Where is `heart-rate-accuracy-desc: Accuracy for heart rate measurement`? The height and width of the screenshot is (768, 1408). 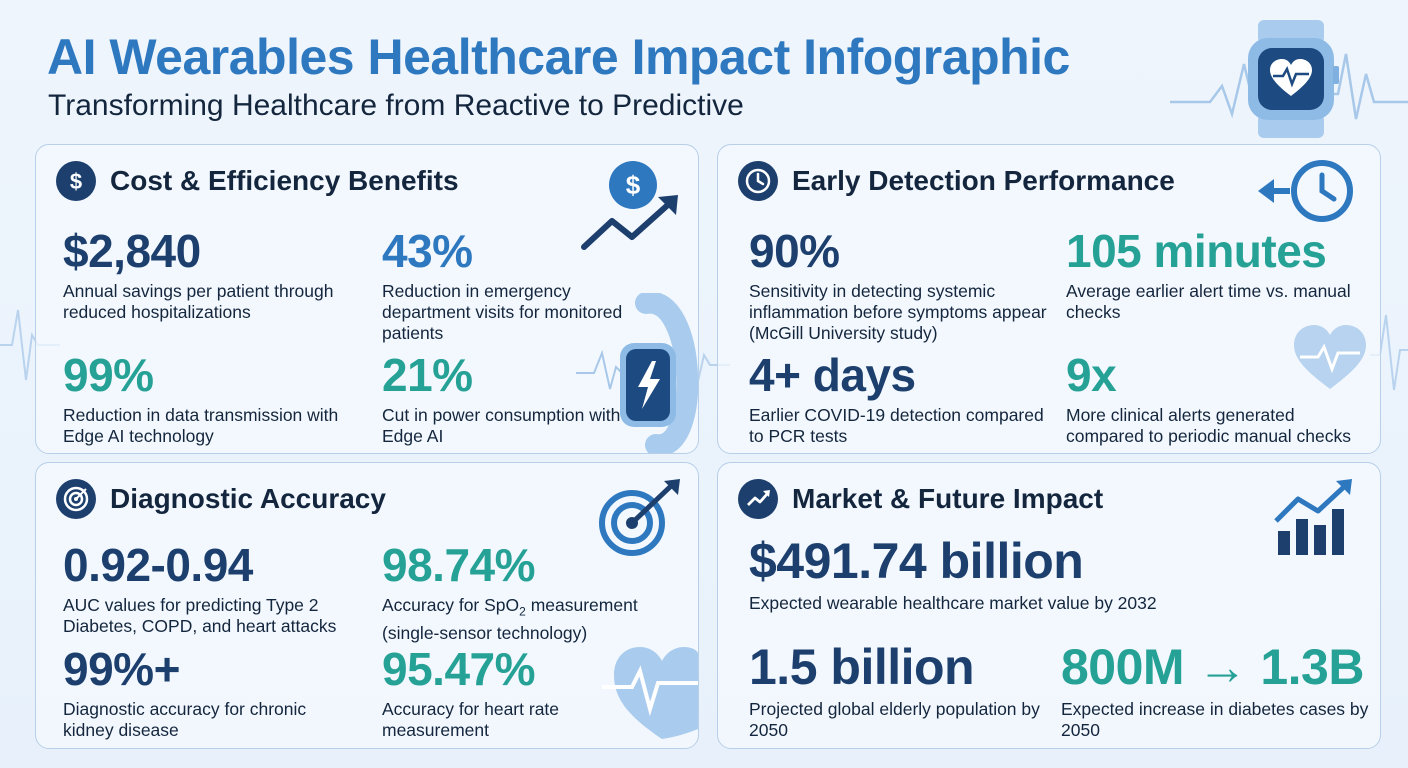 heart-rate-accuracy-desc: Accuracy for heart rate measurement is located at coordinates (471, 719).